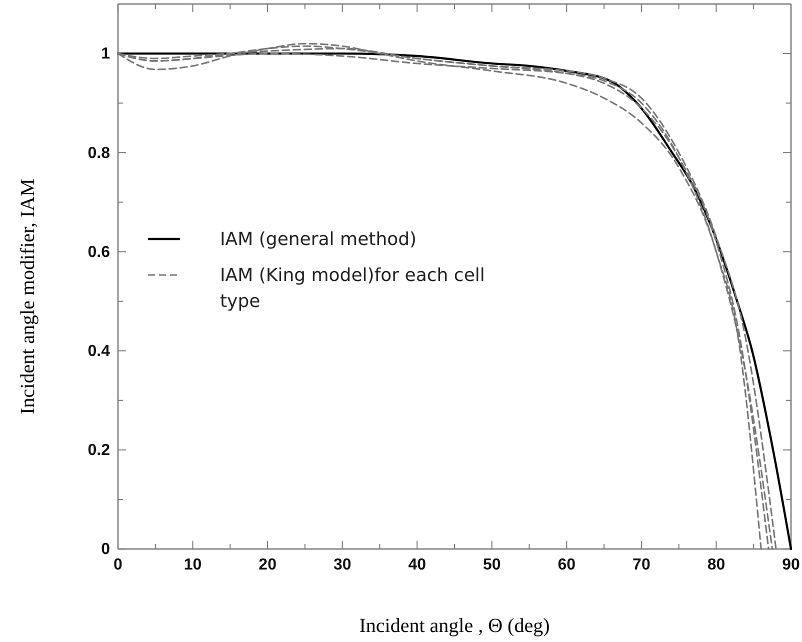 This screenshot has width=802, height=642. What do you see at coordinates (417, 565) in the screenshot?
I see `x-tick-label: 40` at bounding box center [417, 565].